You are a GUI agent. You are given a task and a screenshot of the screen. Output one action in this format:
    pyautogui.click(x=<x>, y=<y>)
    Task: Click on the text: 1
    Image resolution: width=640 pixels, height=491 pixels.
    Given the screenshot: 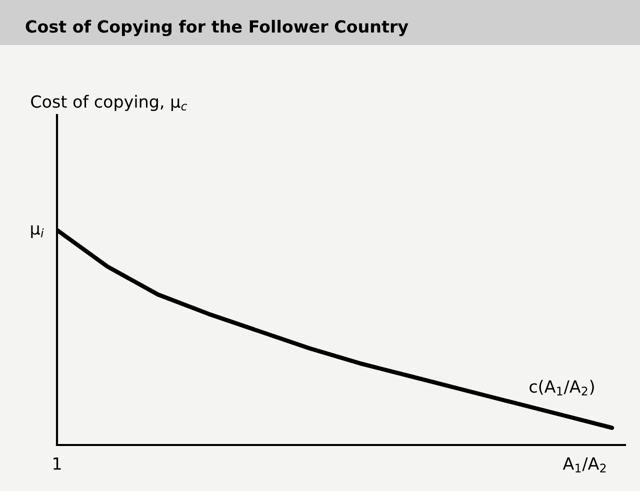 What is the action you would take?
    pyautogui.click(x=57, y=463)
    